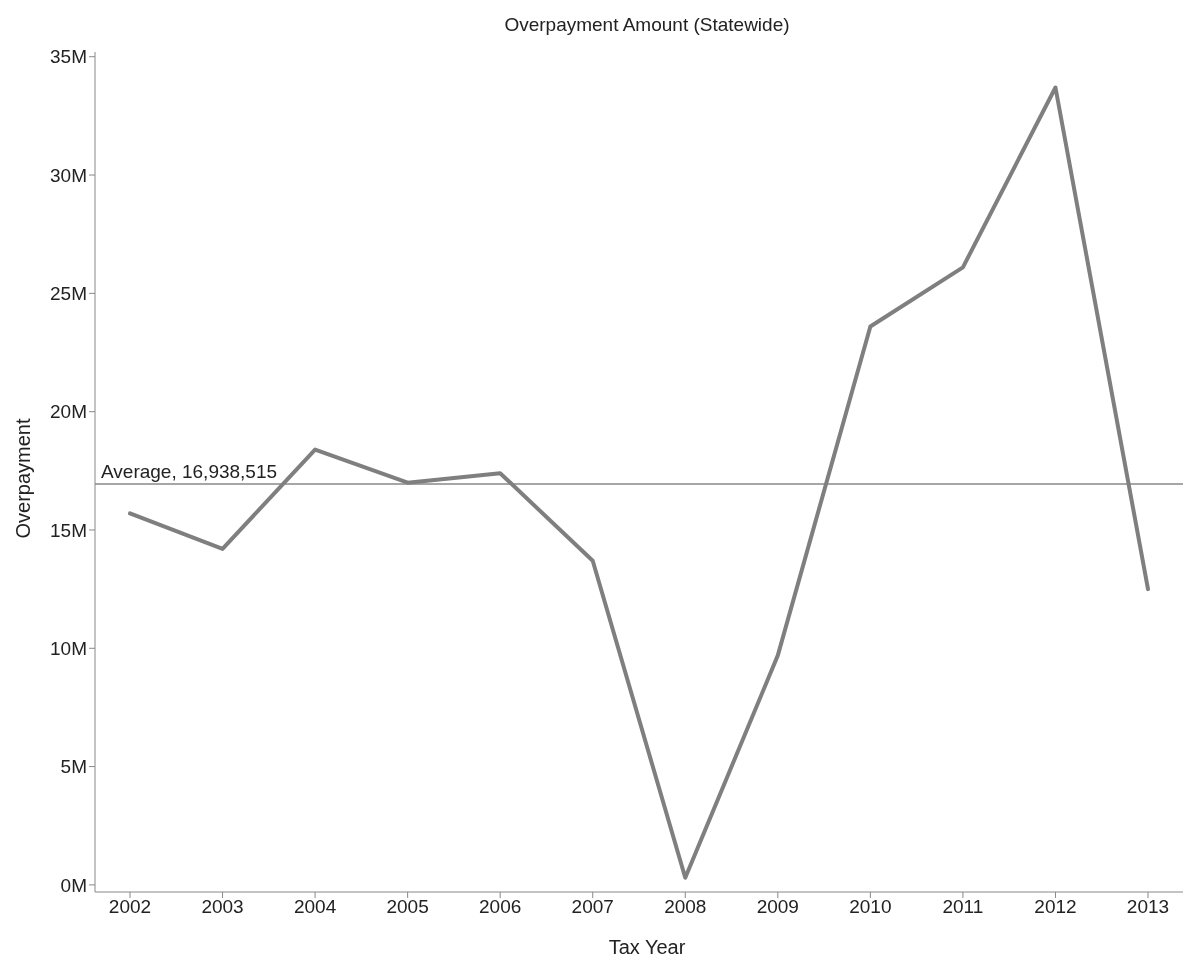 This screenshot has height=972, width=1199. Describe the element at coordinates (68, 175) in the screenshot. I see `y-tick-label: 30M` at that location.